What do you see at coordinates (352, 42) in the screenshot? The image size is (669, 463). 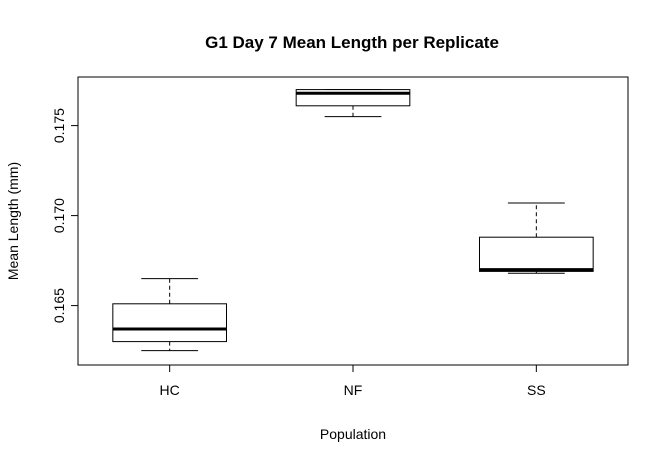 I see `chart-title: G1 Day 7 Mean Length per Replicate` at bounding box center [352, 42].